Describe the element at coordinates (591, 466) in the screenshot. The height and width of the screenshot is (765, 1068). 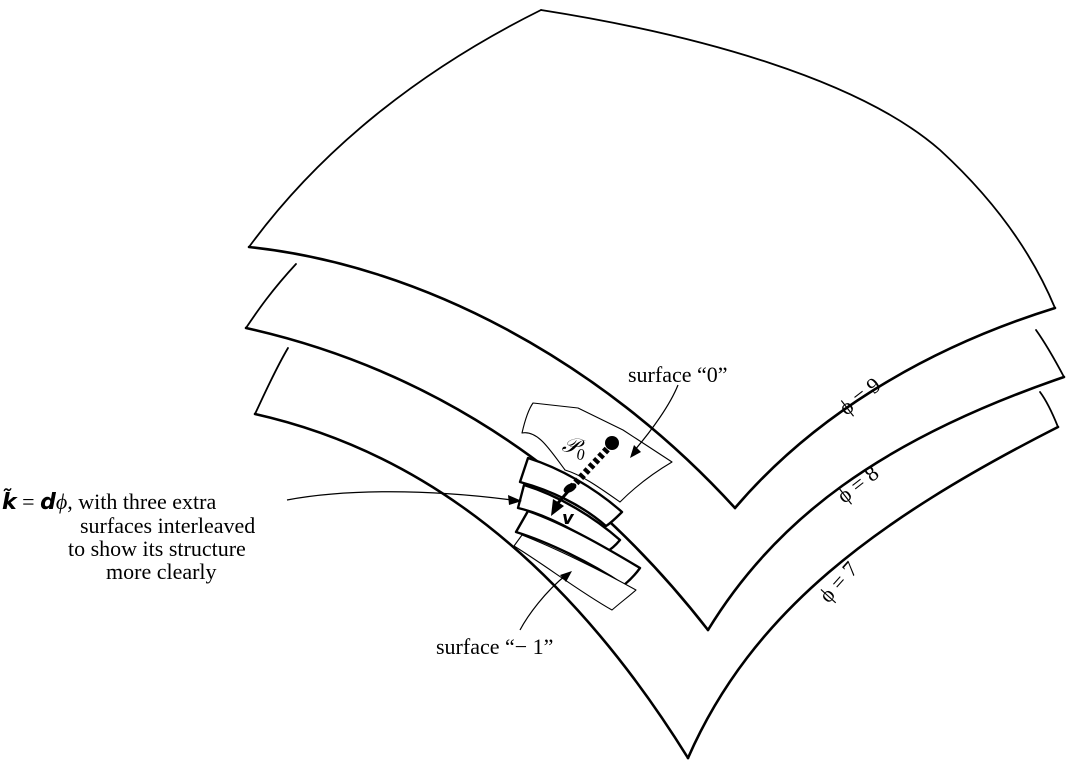
I see `vector-v-dashed-shaft` at that location.